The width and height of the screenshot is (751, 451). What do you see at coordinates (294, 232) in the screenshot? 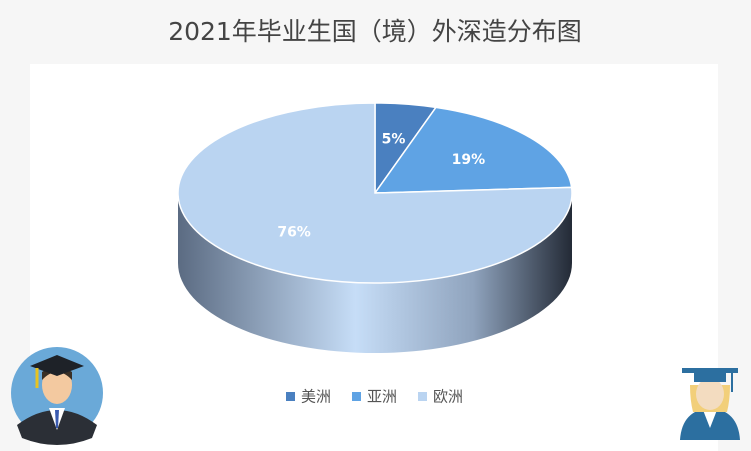
I see `data-label: 76%` at bounding box center [294, 232].